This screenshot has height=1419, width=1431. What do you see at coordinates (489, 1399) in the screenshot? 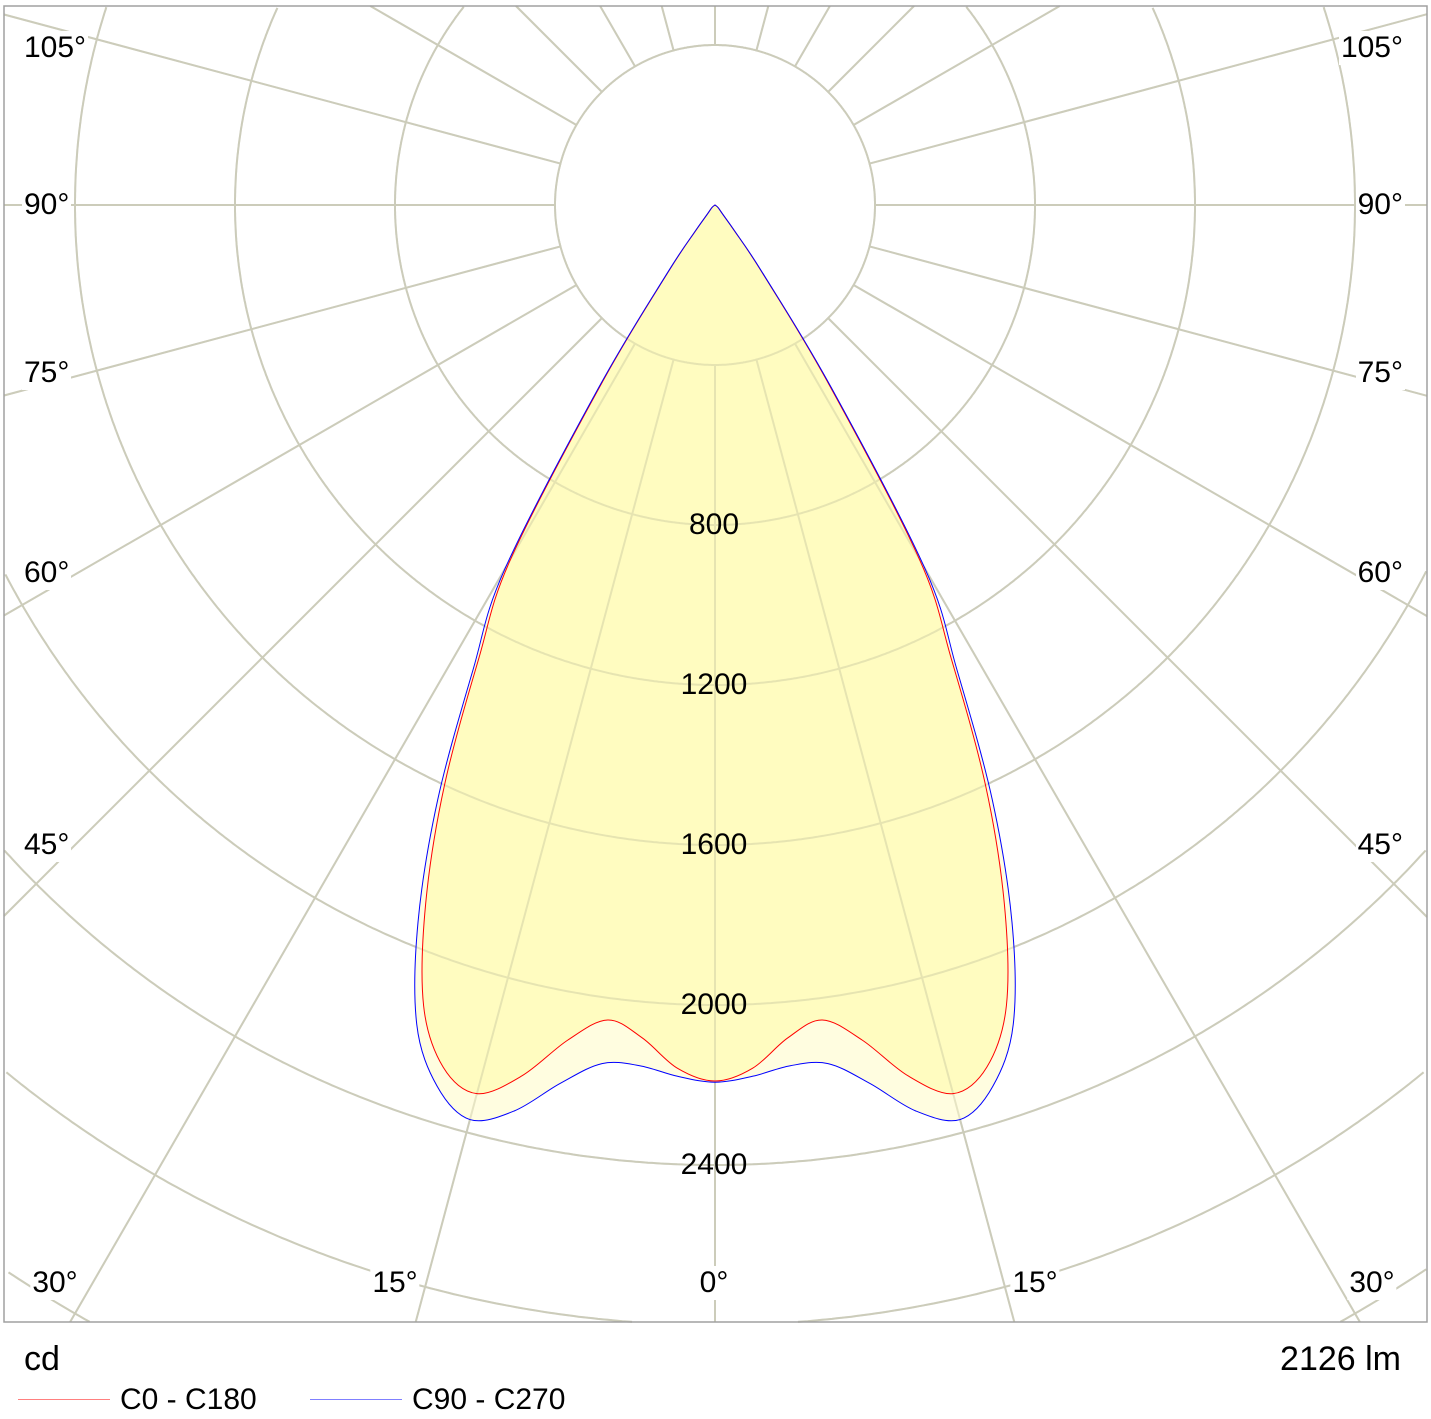
I see `legend-label-c90-c270: C90 - C270` at bounding box center [489, 1399].